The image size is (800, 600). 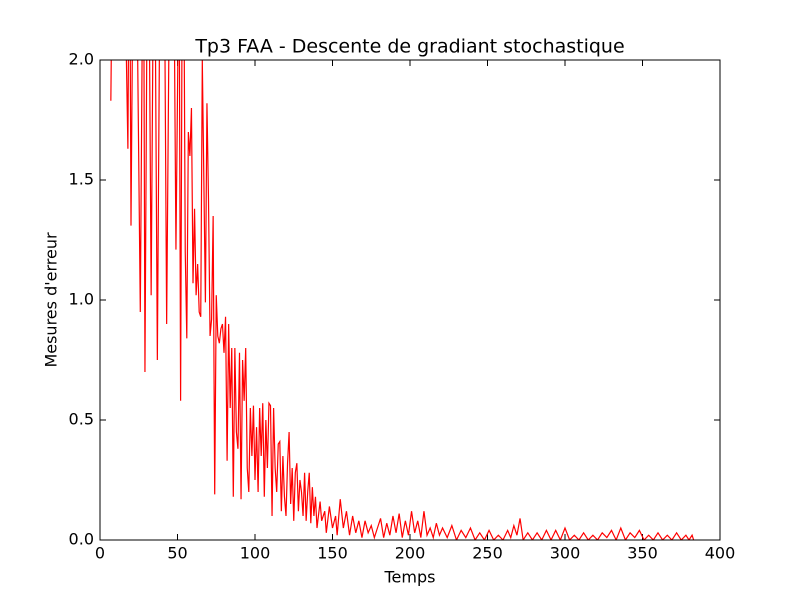 What do you see at coordinates (81, 299) in the screenshot?
I see `y-tick-label: 1.0` at bounding box center [81, 299].